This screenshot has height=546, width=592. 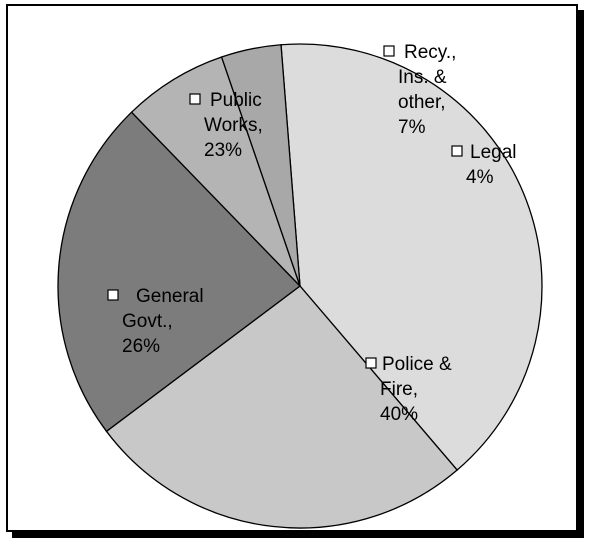 I want to click on slice-label-text: General, so click(x=170, y=296).